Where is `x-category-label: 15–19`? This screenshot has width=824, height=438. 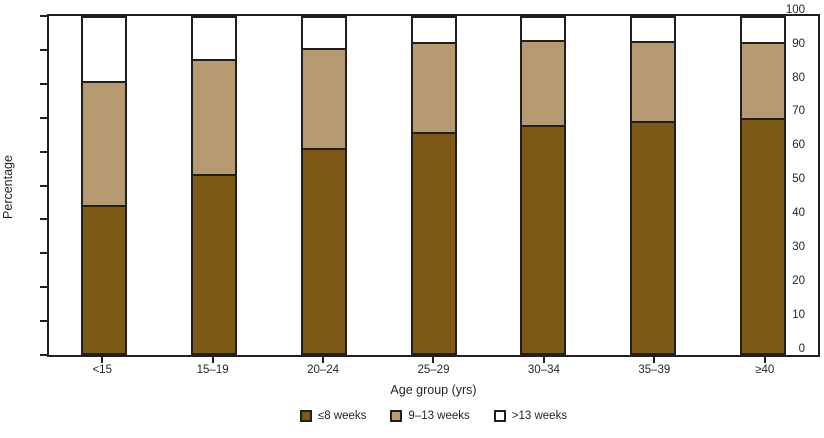
x-category-label: 15–19 is located at coordinates (212, 370).